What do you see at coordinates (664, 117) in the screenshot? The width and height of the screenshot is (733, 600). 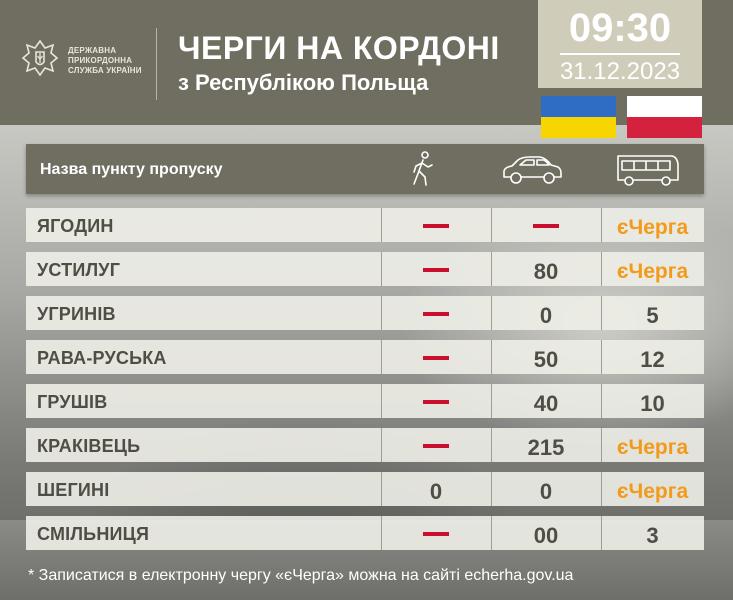 I see `poland-flag-icon` at bounding box center [664, 117].